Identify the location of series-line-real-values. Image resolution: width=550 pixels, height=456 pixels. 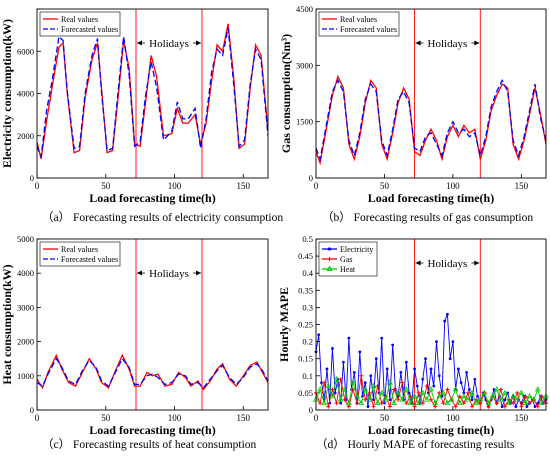
(431, 120).